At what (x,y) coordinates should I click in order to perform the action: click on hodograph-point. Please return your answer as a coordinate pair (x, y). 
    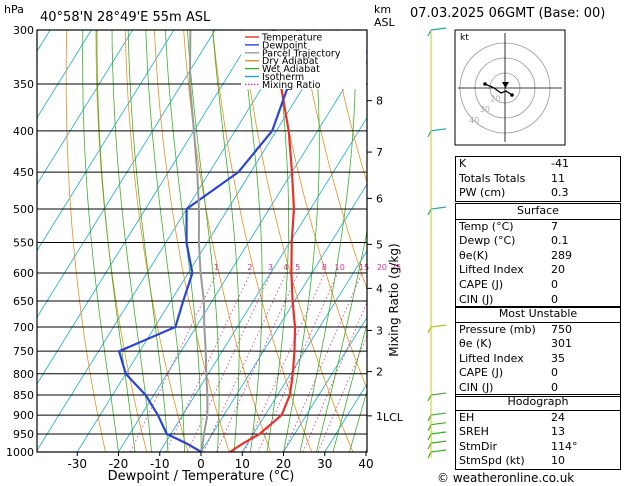
    Looking at the image, I should click on (512, 95).